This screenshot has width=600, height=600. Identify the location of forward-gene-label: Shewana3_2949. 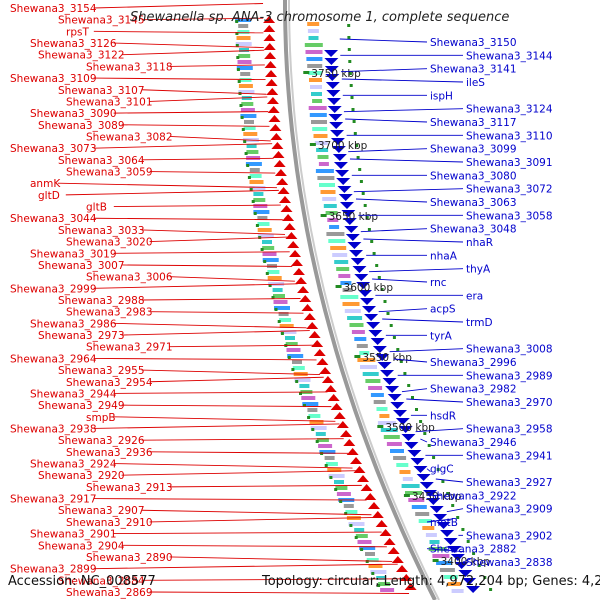
(81, 406).